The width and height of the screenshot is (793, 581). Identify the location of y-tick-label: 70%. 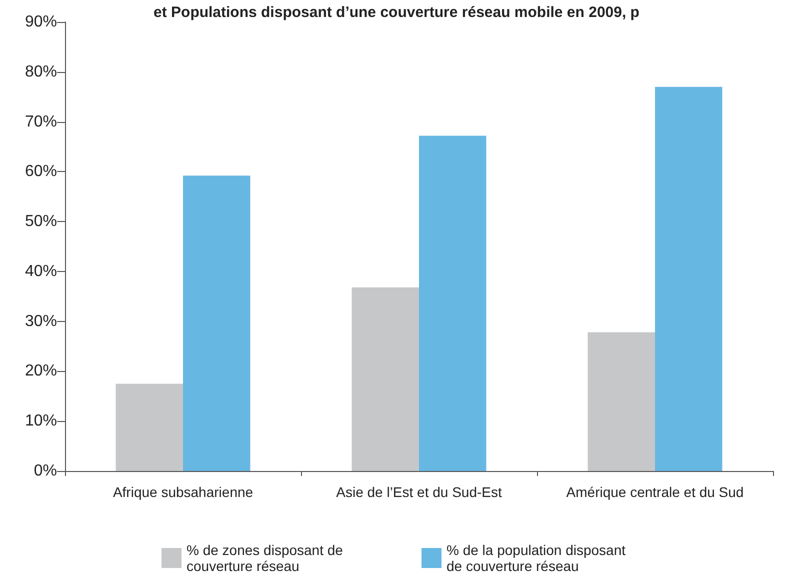
(40, 121).